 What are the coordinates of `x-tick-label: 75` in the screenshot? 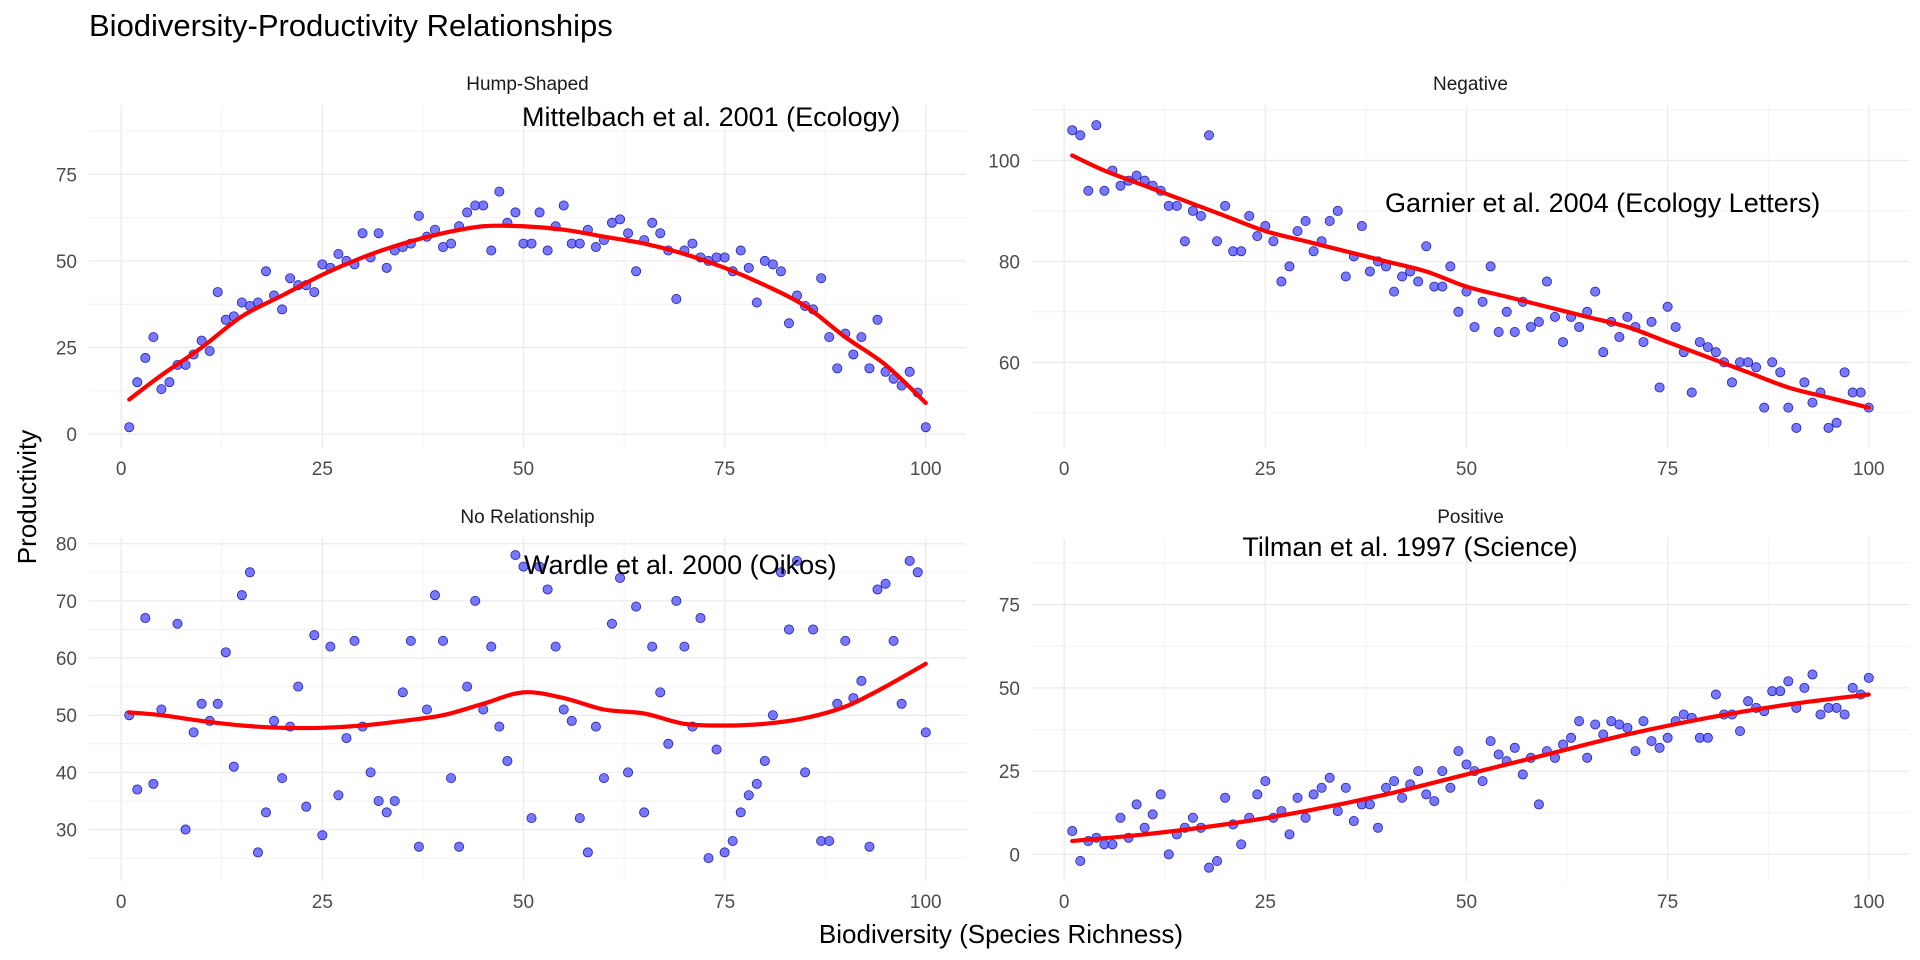 It's located at (724, 469).